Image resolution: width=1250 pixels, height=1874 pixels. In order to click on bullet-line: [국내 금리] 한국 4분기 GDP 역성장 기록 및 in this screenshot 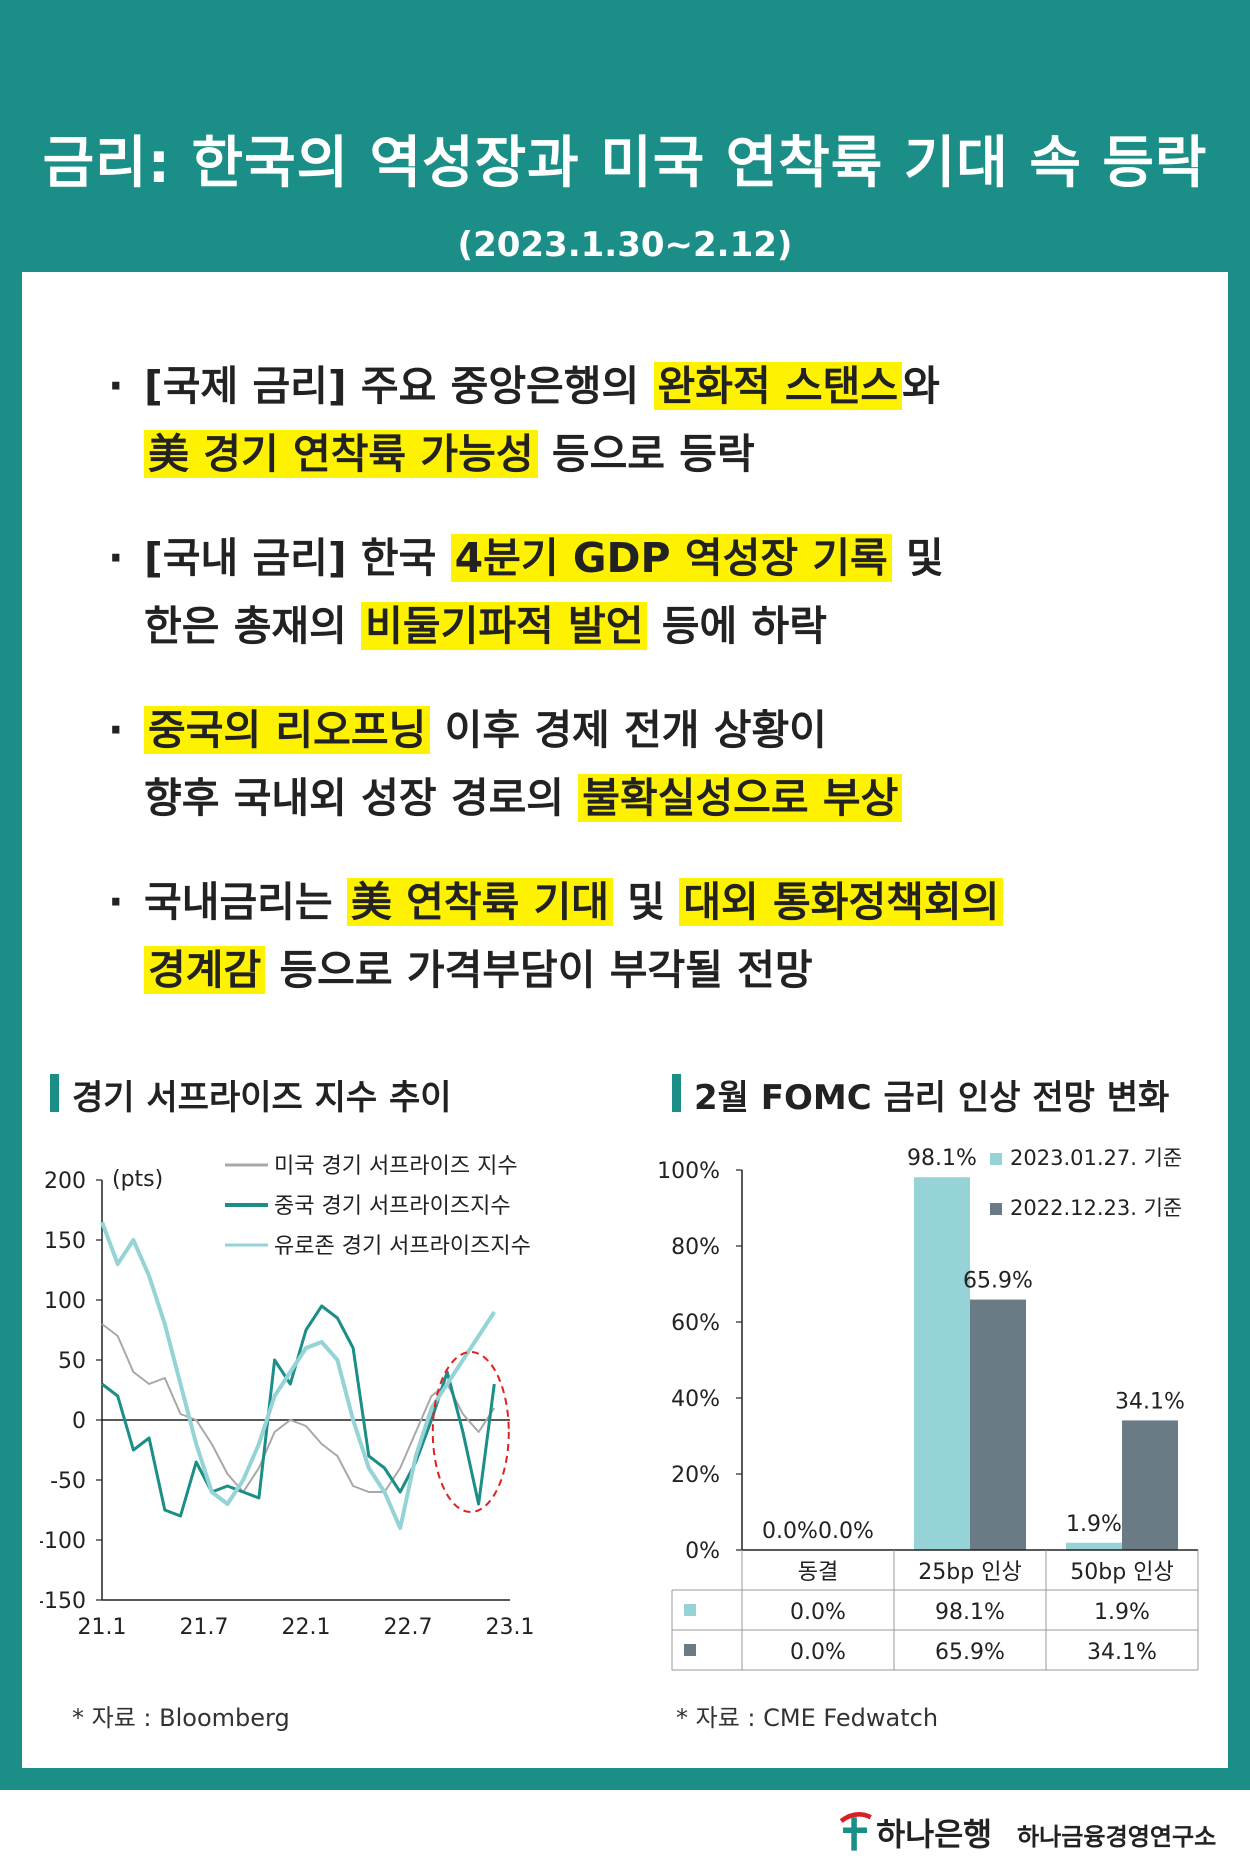, I will do `click(635, 558)`.